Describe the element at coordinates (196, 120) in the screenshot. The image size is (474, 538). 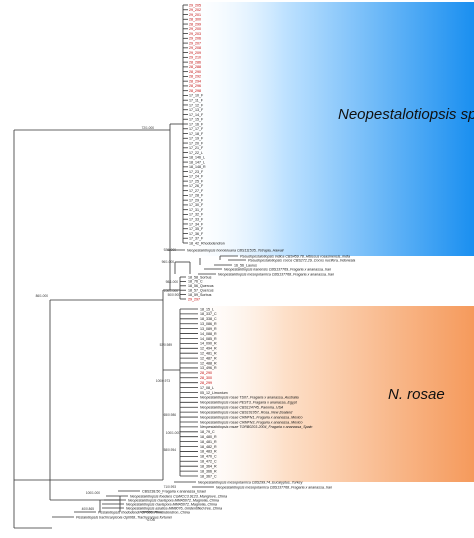
I see `tip-label: 17_15_F` at that location.